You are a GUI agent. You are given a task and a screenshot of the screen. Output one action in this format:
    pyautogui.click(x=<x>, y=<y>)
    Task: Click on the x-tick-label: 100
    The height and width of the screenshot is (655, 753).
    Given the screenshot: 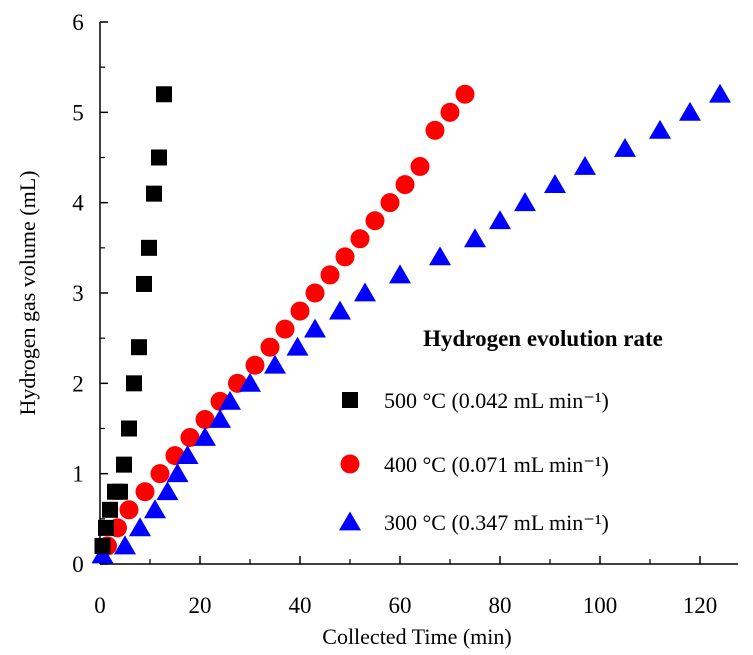 What is the action you would take?
    pyautogui.click(x=600, y=605)
    